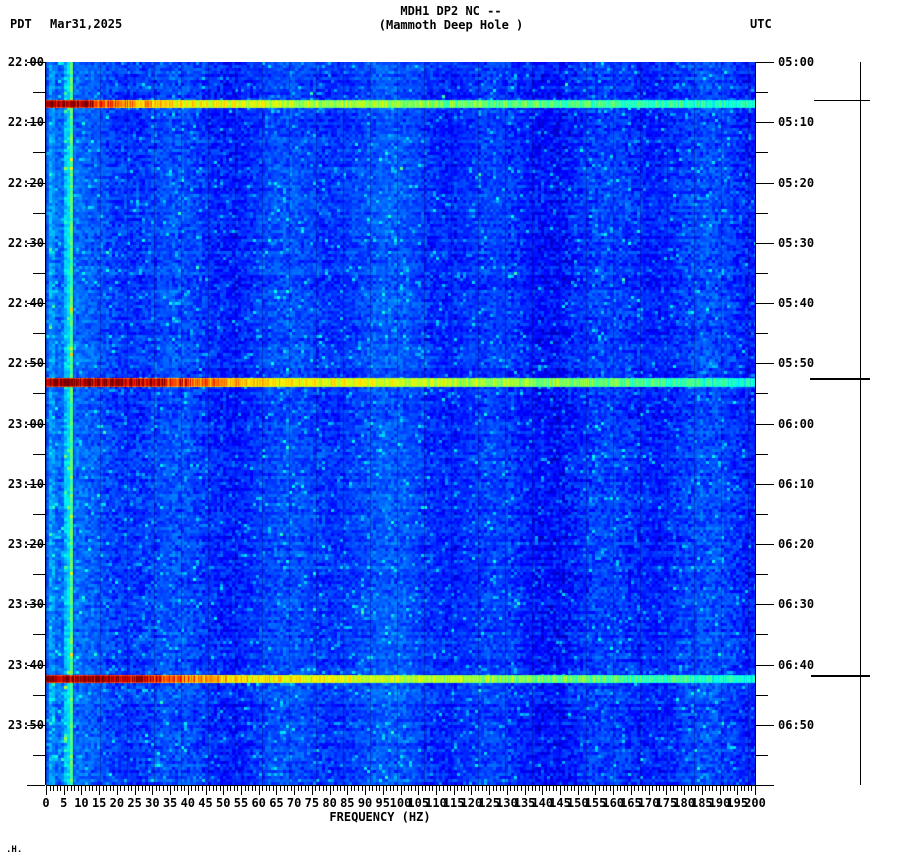  I want to click on x-axis-label: 190, so click(719, 803).